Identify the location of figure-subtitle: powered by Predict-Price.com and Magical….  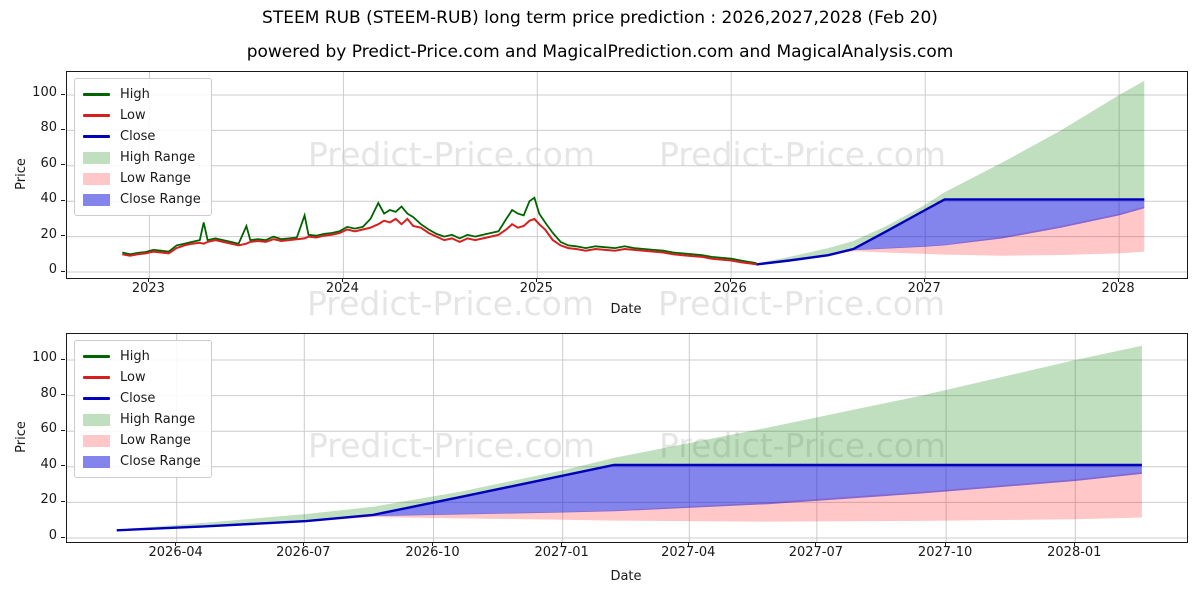
(600, 52).